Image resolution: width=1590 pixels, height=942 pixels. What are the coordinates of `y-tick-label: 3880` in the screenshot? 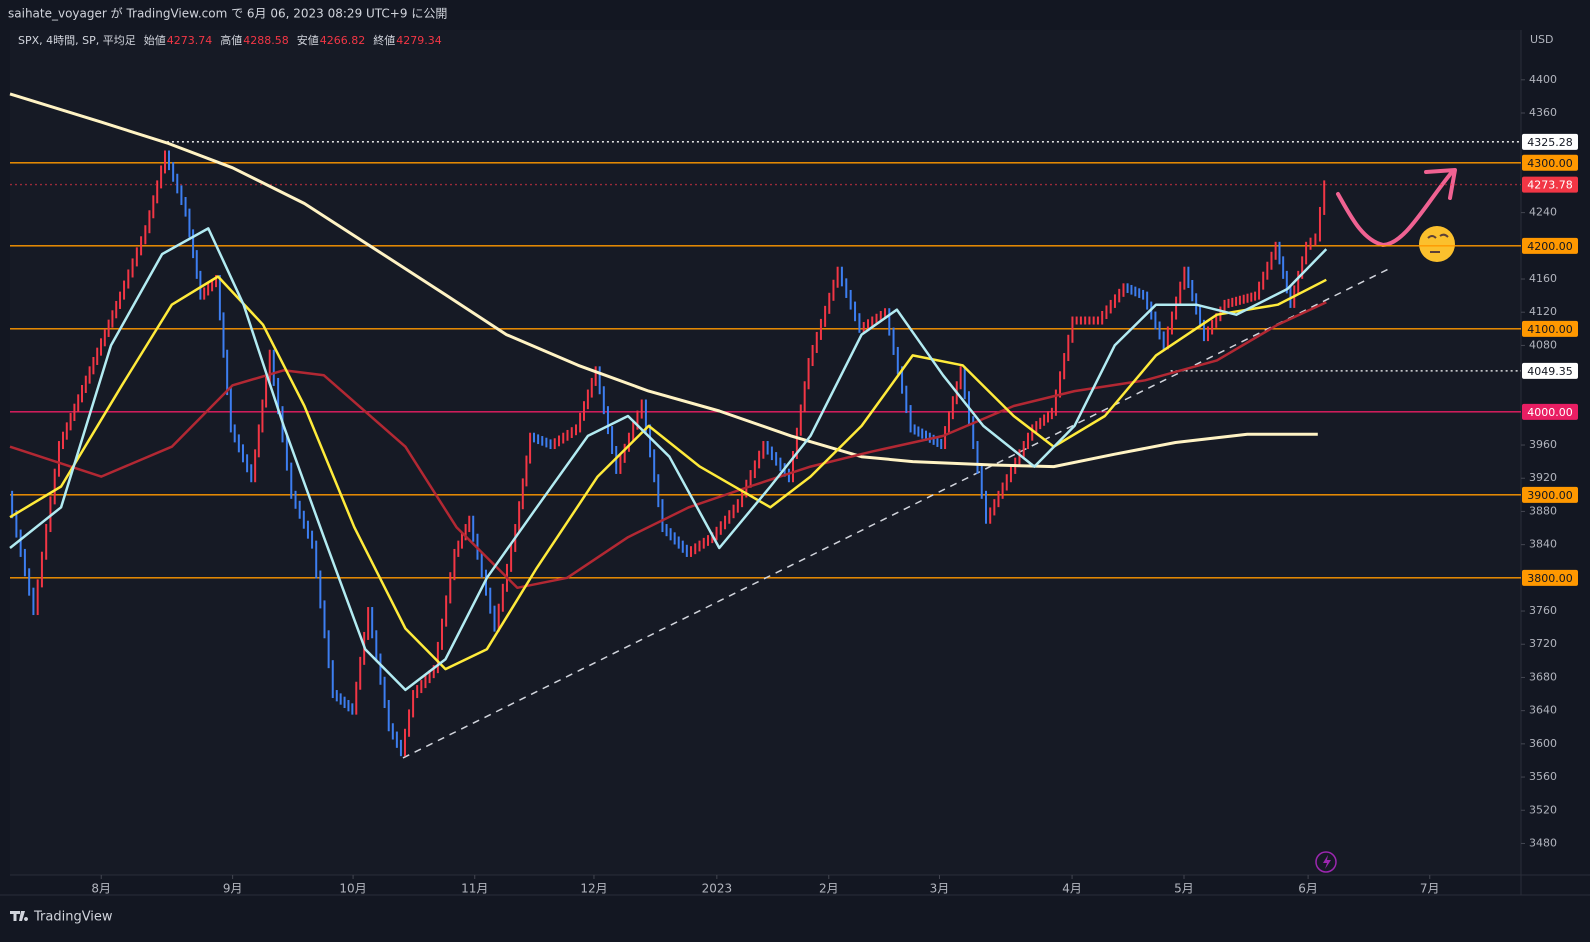 It's located at (1543, 510).